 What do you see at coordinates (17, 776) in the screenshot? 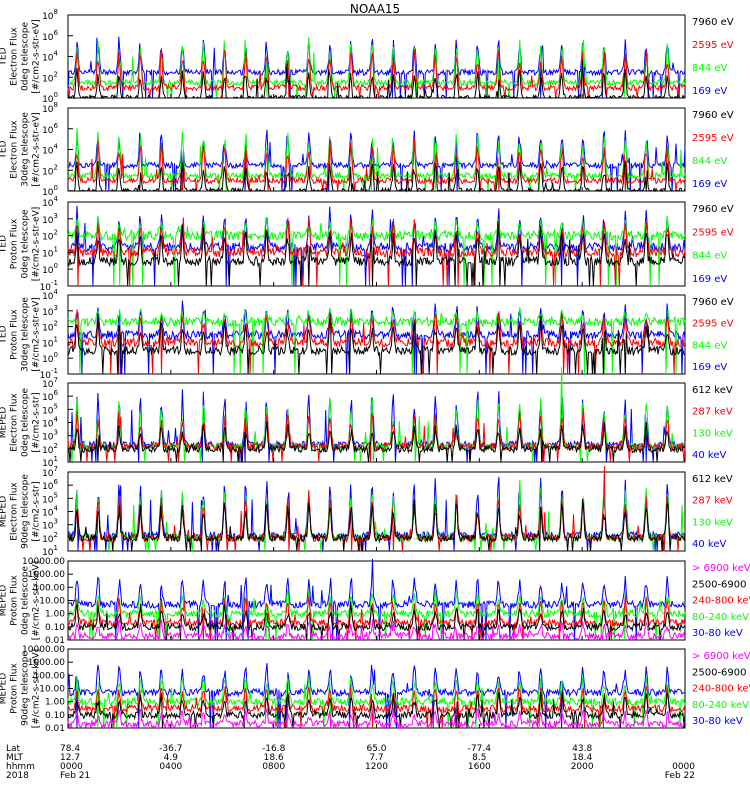
I see `time-axis-row-label: 2018` at bounding box center [17, 776].